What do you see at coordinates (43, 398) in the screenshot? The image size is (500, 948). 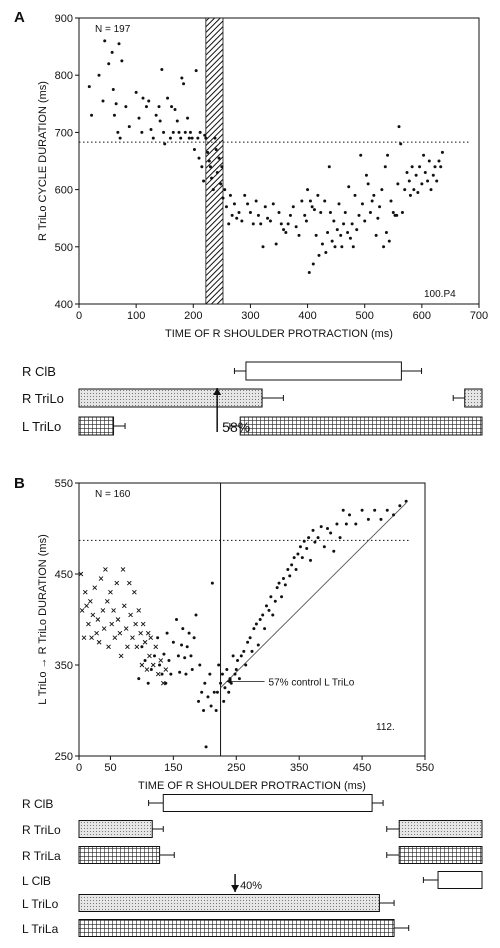 I see `activity-row-label: R TriLo` at bounding box center [43, 398].